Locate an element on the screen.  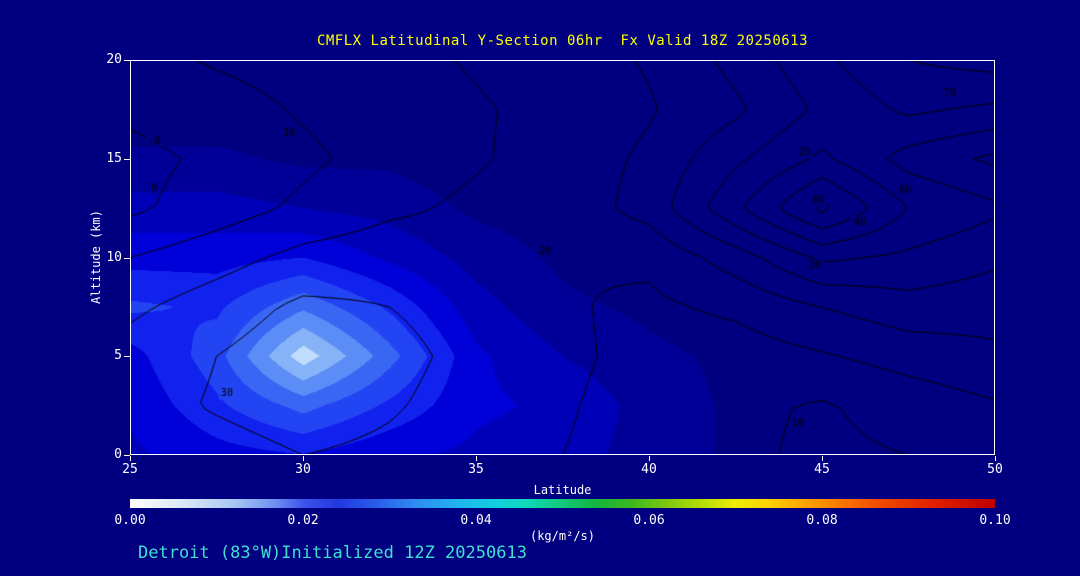
x-tick-label: 40 is located at coordinates (649, 469).